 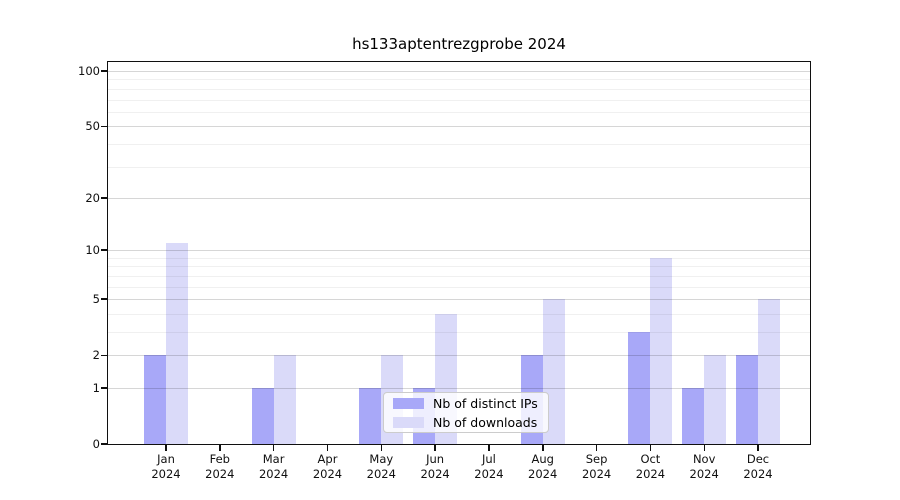 I want to click on x-tick-month: Apr, so click(x=327, y=459).